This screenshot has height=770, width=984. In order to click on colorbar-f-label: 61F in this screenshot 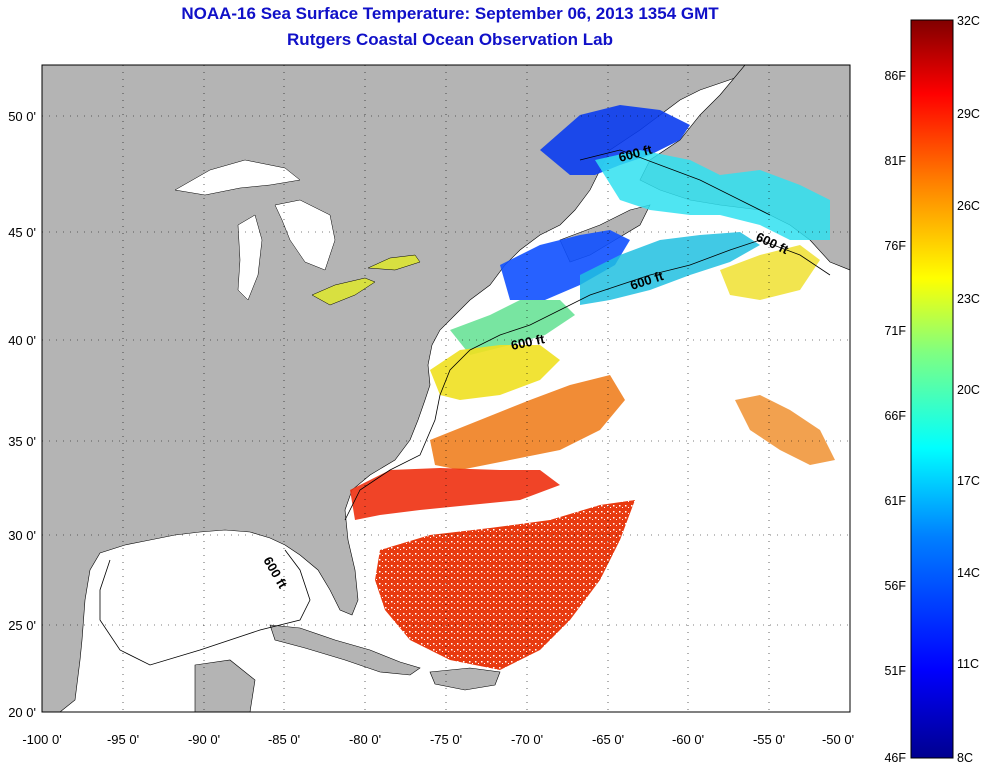, I will do `click(895, 501)`.